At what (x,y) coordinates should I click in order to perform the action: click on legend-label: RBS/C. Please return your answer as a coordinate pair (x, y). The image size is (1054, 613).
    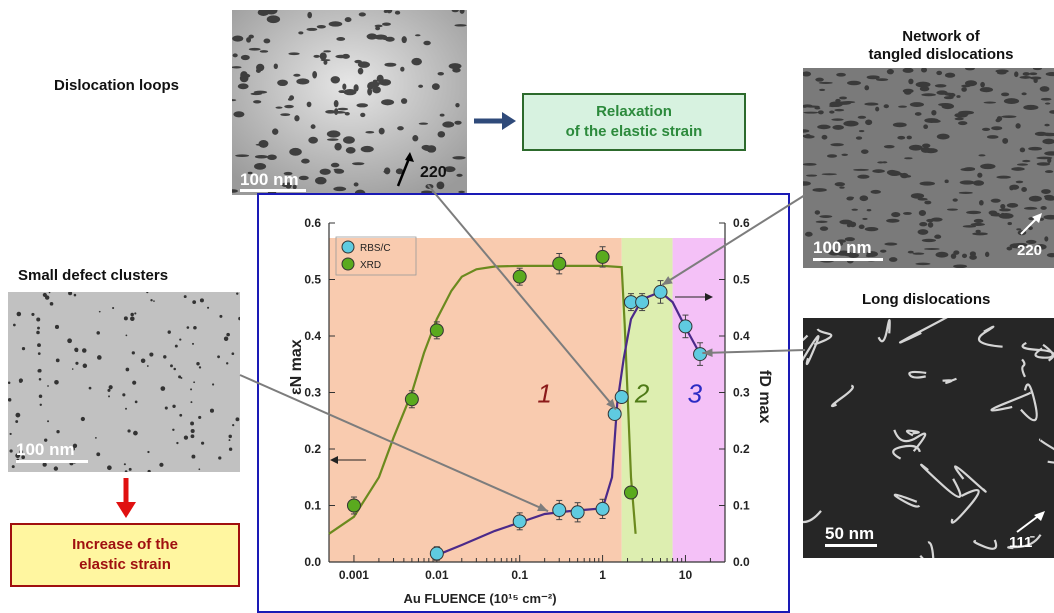
    Looking at the image, I should click on (375, 248).